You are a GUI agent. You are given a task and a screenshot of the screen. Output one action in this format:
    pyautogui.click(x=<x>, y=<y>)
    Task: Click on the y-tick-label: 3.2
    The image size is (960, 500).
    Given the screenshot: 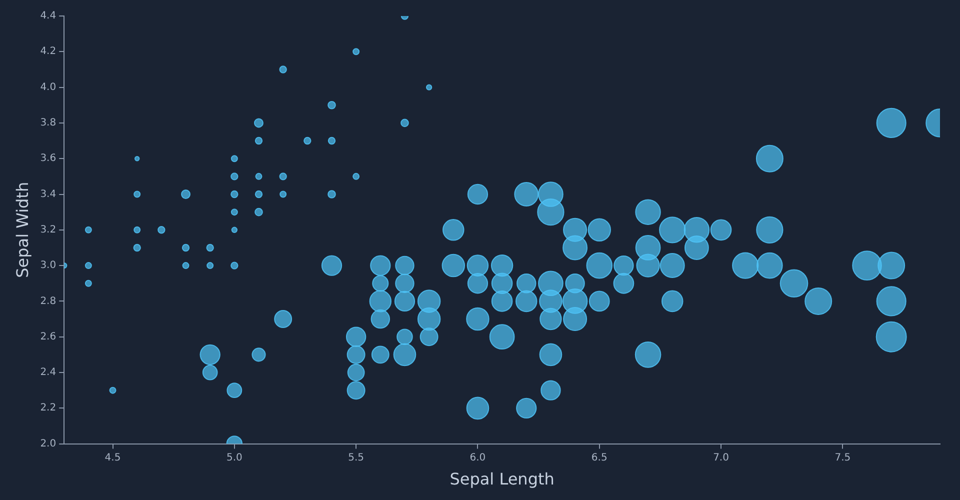 What is the action you would take?
    pyautogui.click(x=48, y=230)
    